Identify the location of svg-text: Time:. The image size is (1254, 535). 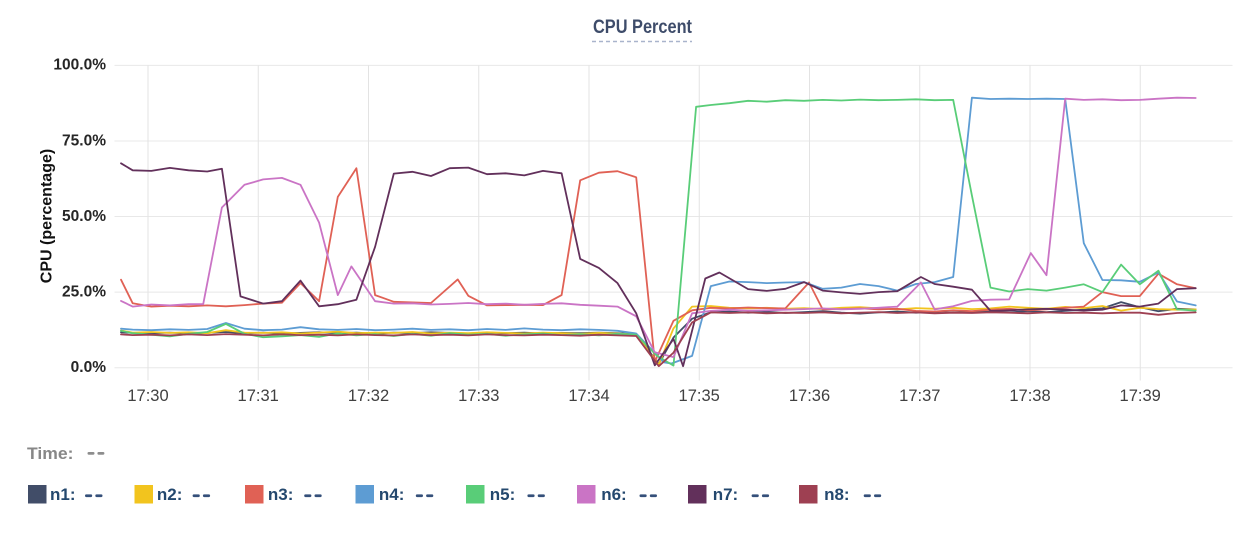
(50, 454).